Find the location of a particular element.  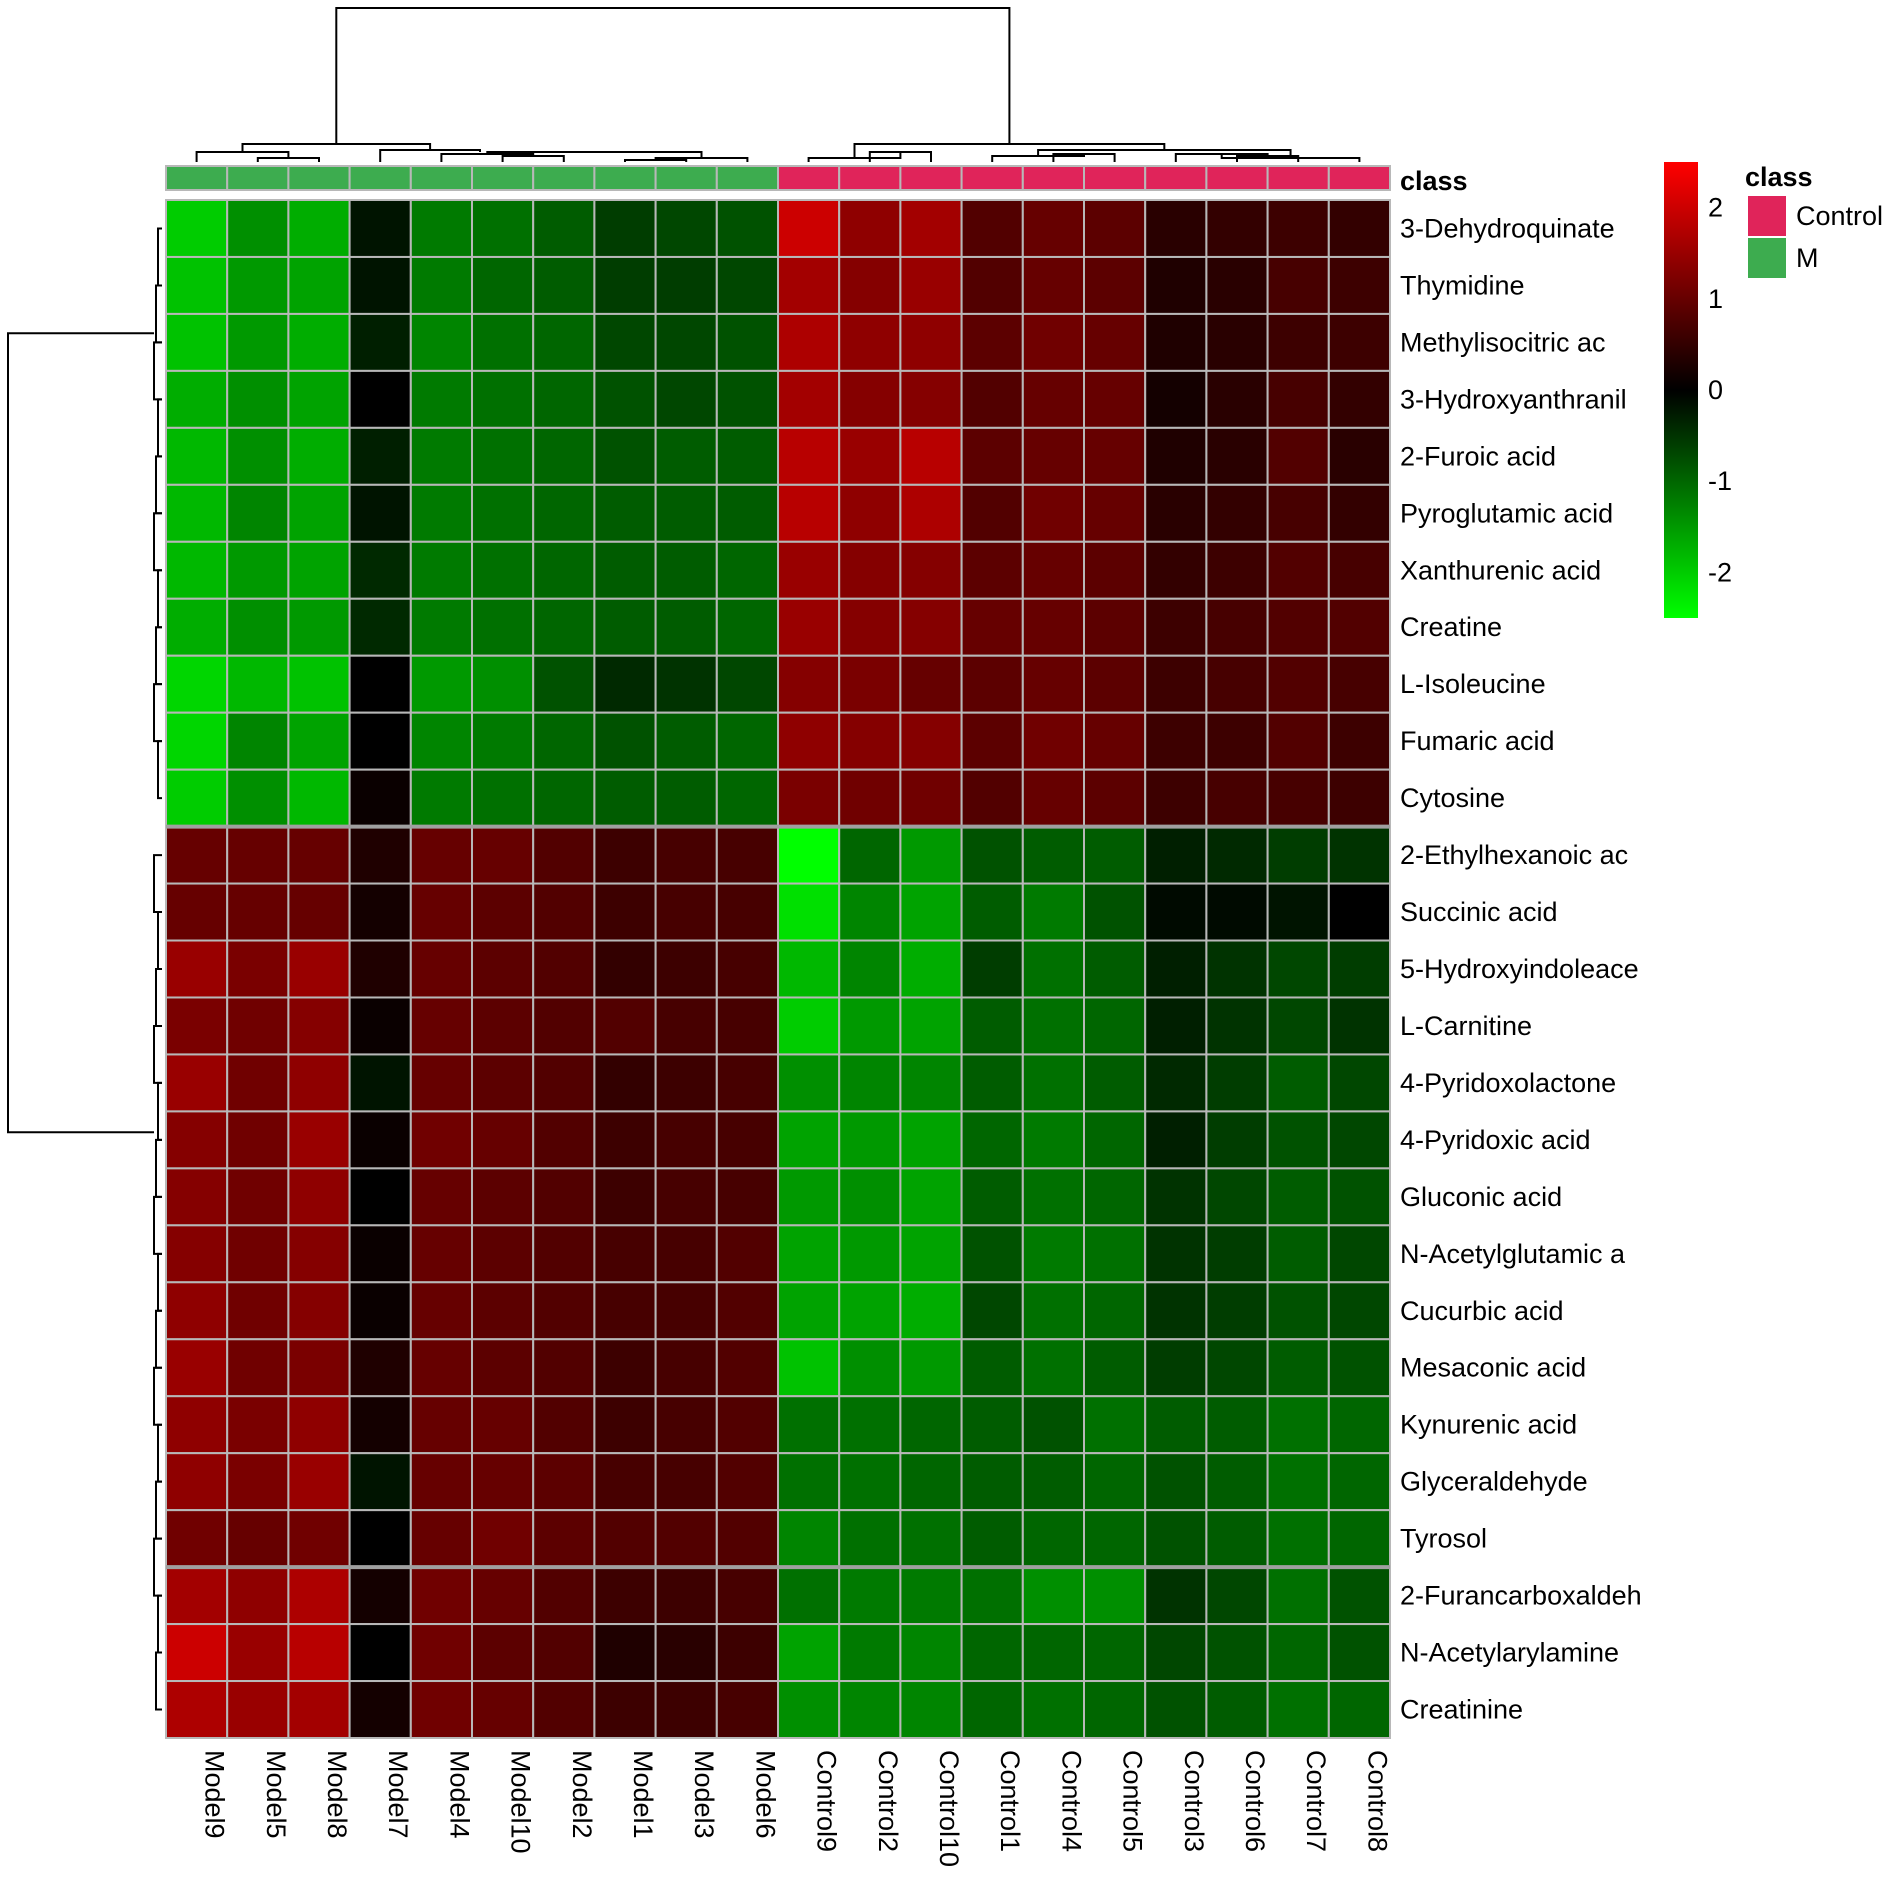

colorbar-tick-label: 0 is located at coordinates (1715, 390).